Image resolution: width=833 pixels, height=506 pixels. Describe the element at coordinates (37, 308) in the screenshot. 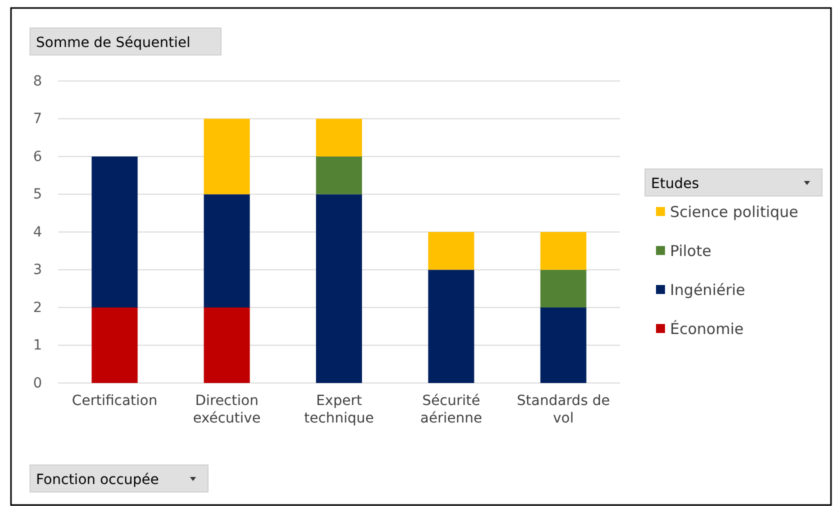

I see `y-tick-label: 2` at that location.